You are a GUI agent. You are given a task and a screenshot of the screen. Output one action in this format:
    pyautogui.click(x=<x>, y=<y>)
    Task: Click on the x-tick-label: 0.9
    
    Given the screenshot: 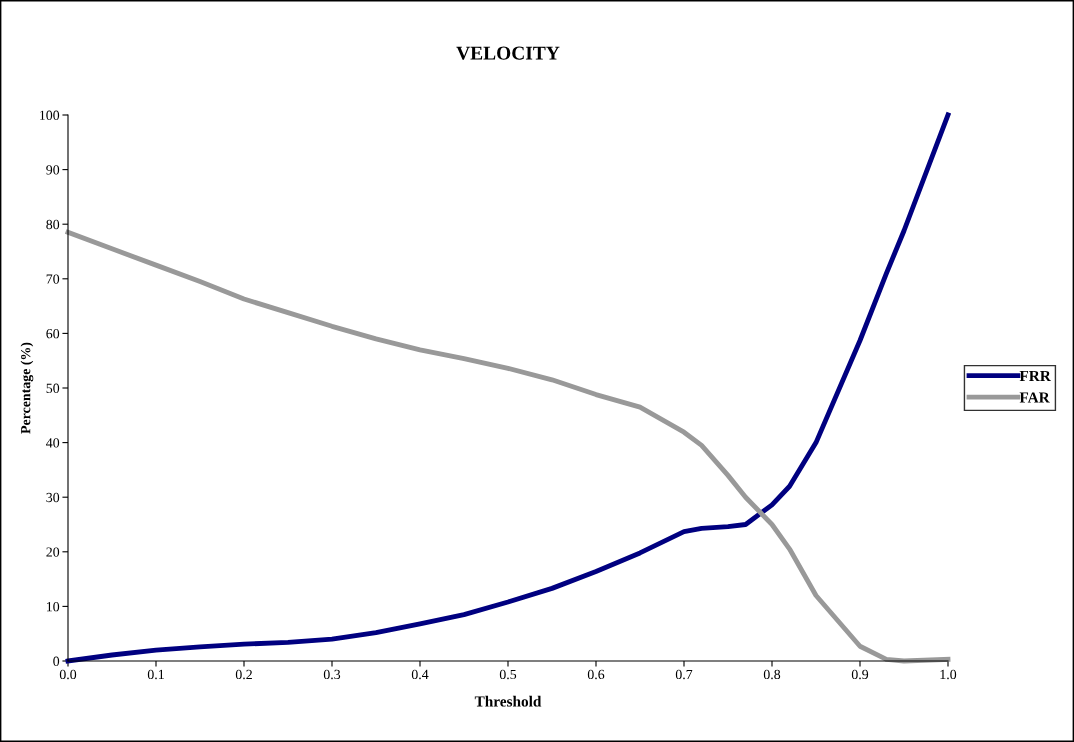 What is the action you would take?
    pyautogui.click(x=860, y=674)
    